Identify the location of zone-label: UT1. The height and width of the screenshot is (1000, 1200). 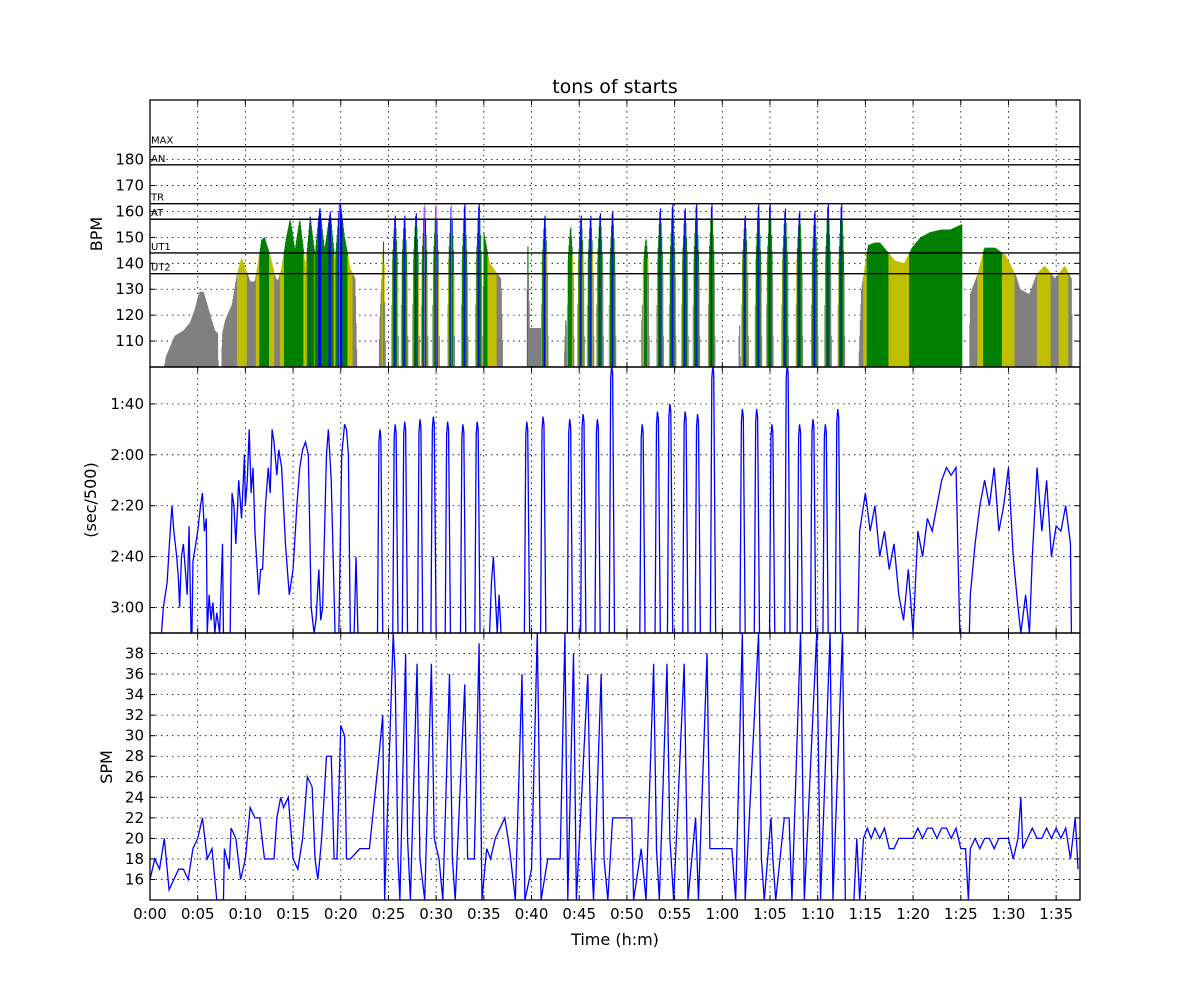
(161, 247).